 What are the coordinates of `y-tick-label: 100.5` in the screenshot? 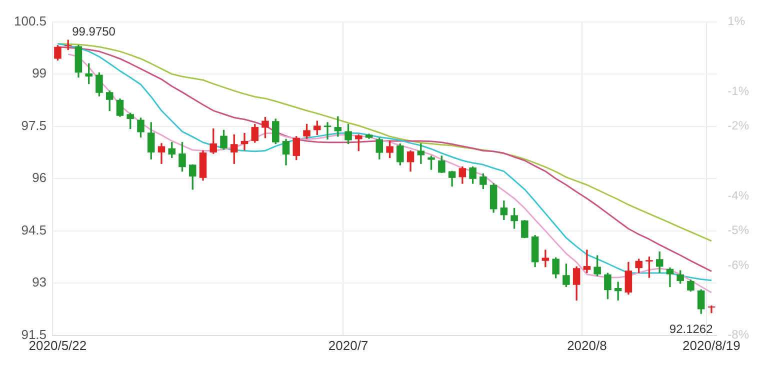 It's located at (30, 20).